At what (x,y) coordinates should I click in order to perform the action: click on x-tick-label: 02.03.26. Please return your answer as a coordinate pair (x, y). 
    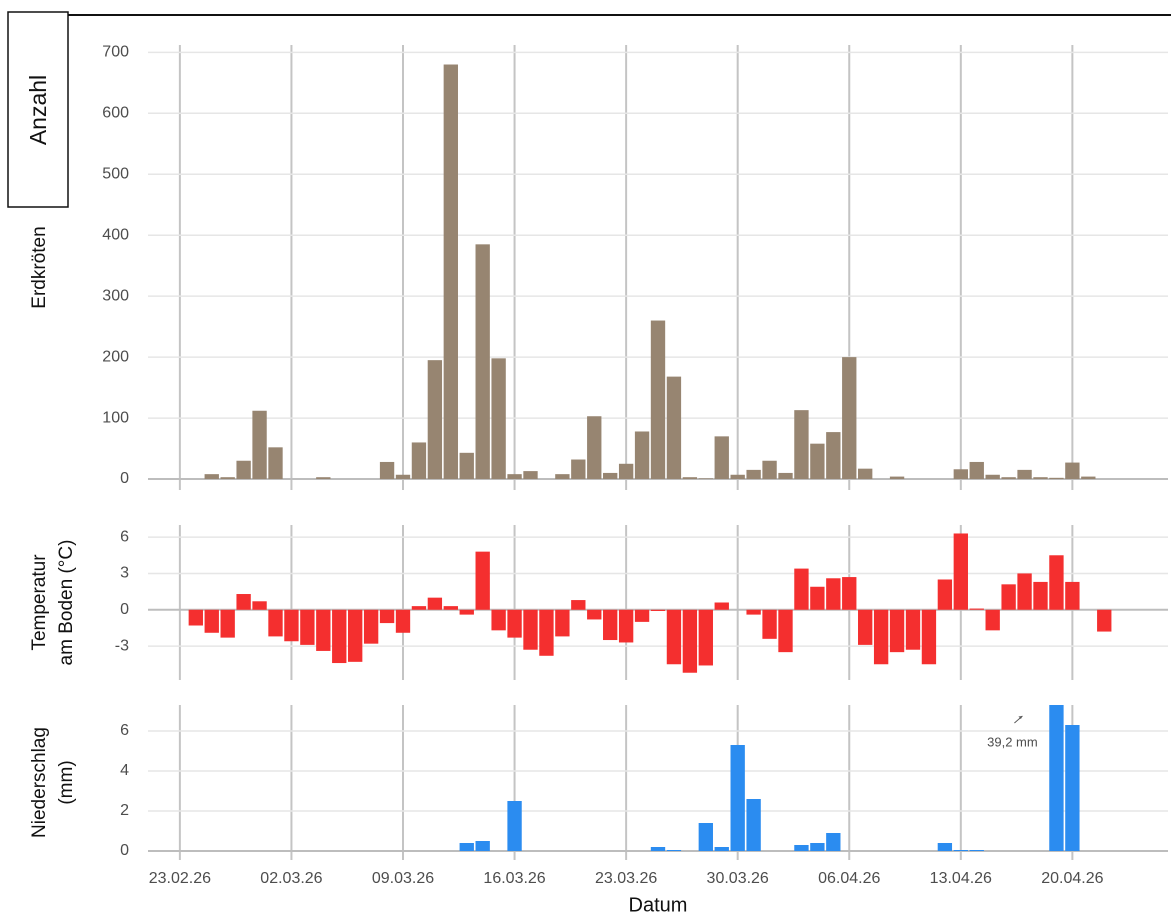
    Looking at the image, I should click on (291, 878).